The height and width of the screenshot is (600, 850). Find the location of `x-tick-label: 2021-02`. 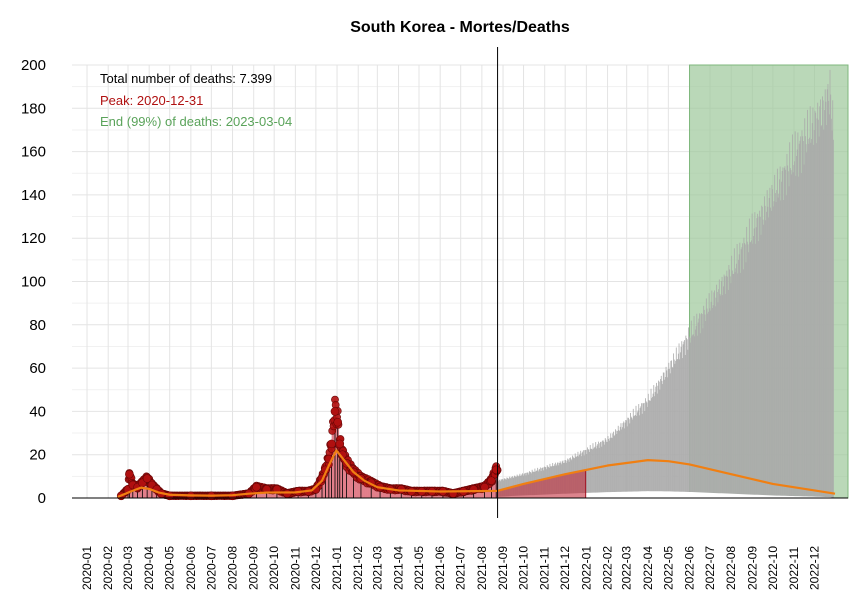

x-tick-label: 2021-02 is located at coordinates (358, 568).